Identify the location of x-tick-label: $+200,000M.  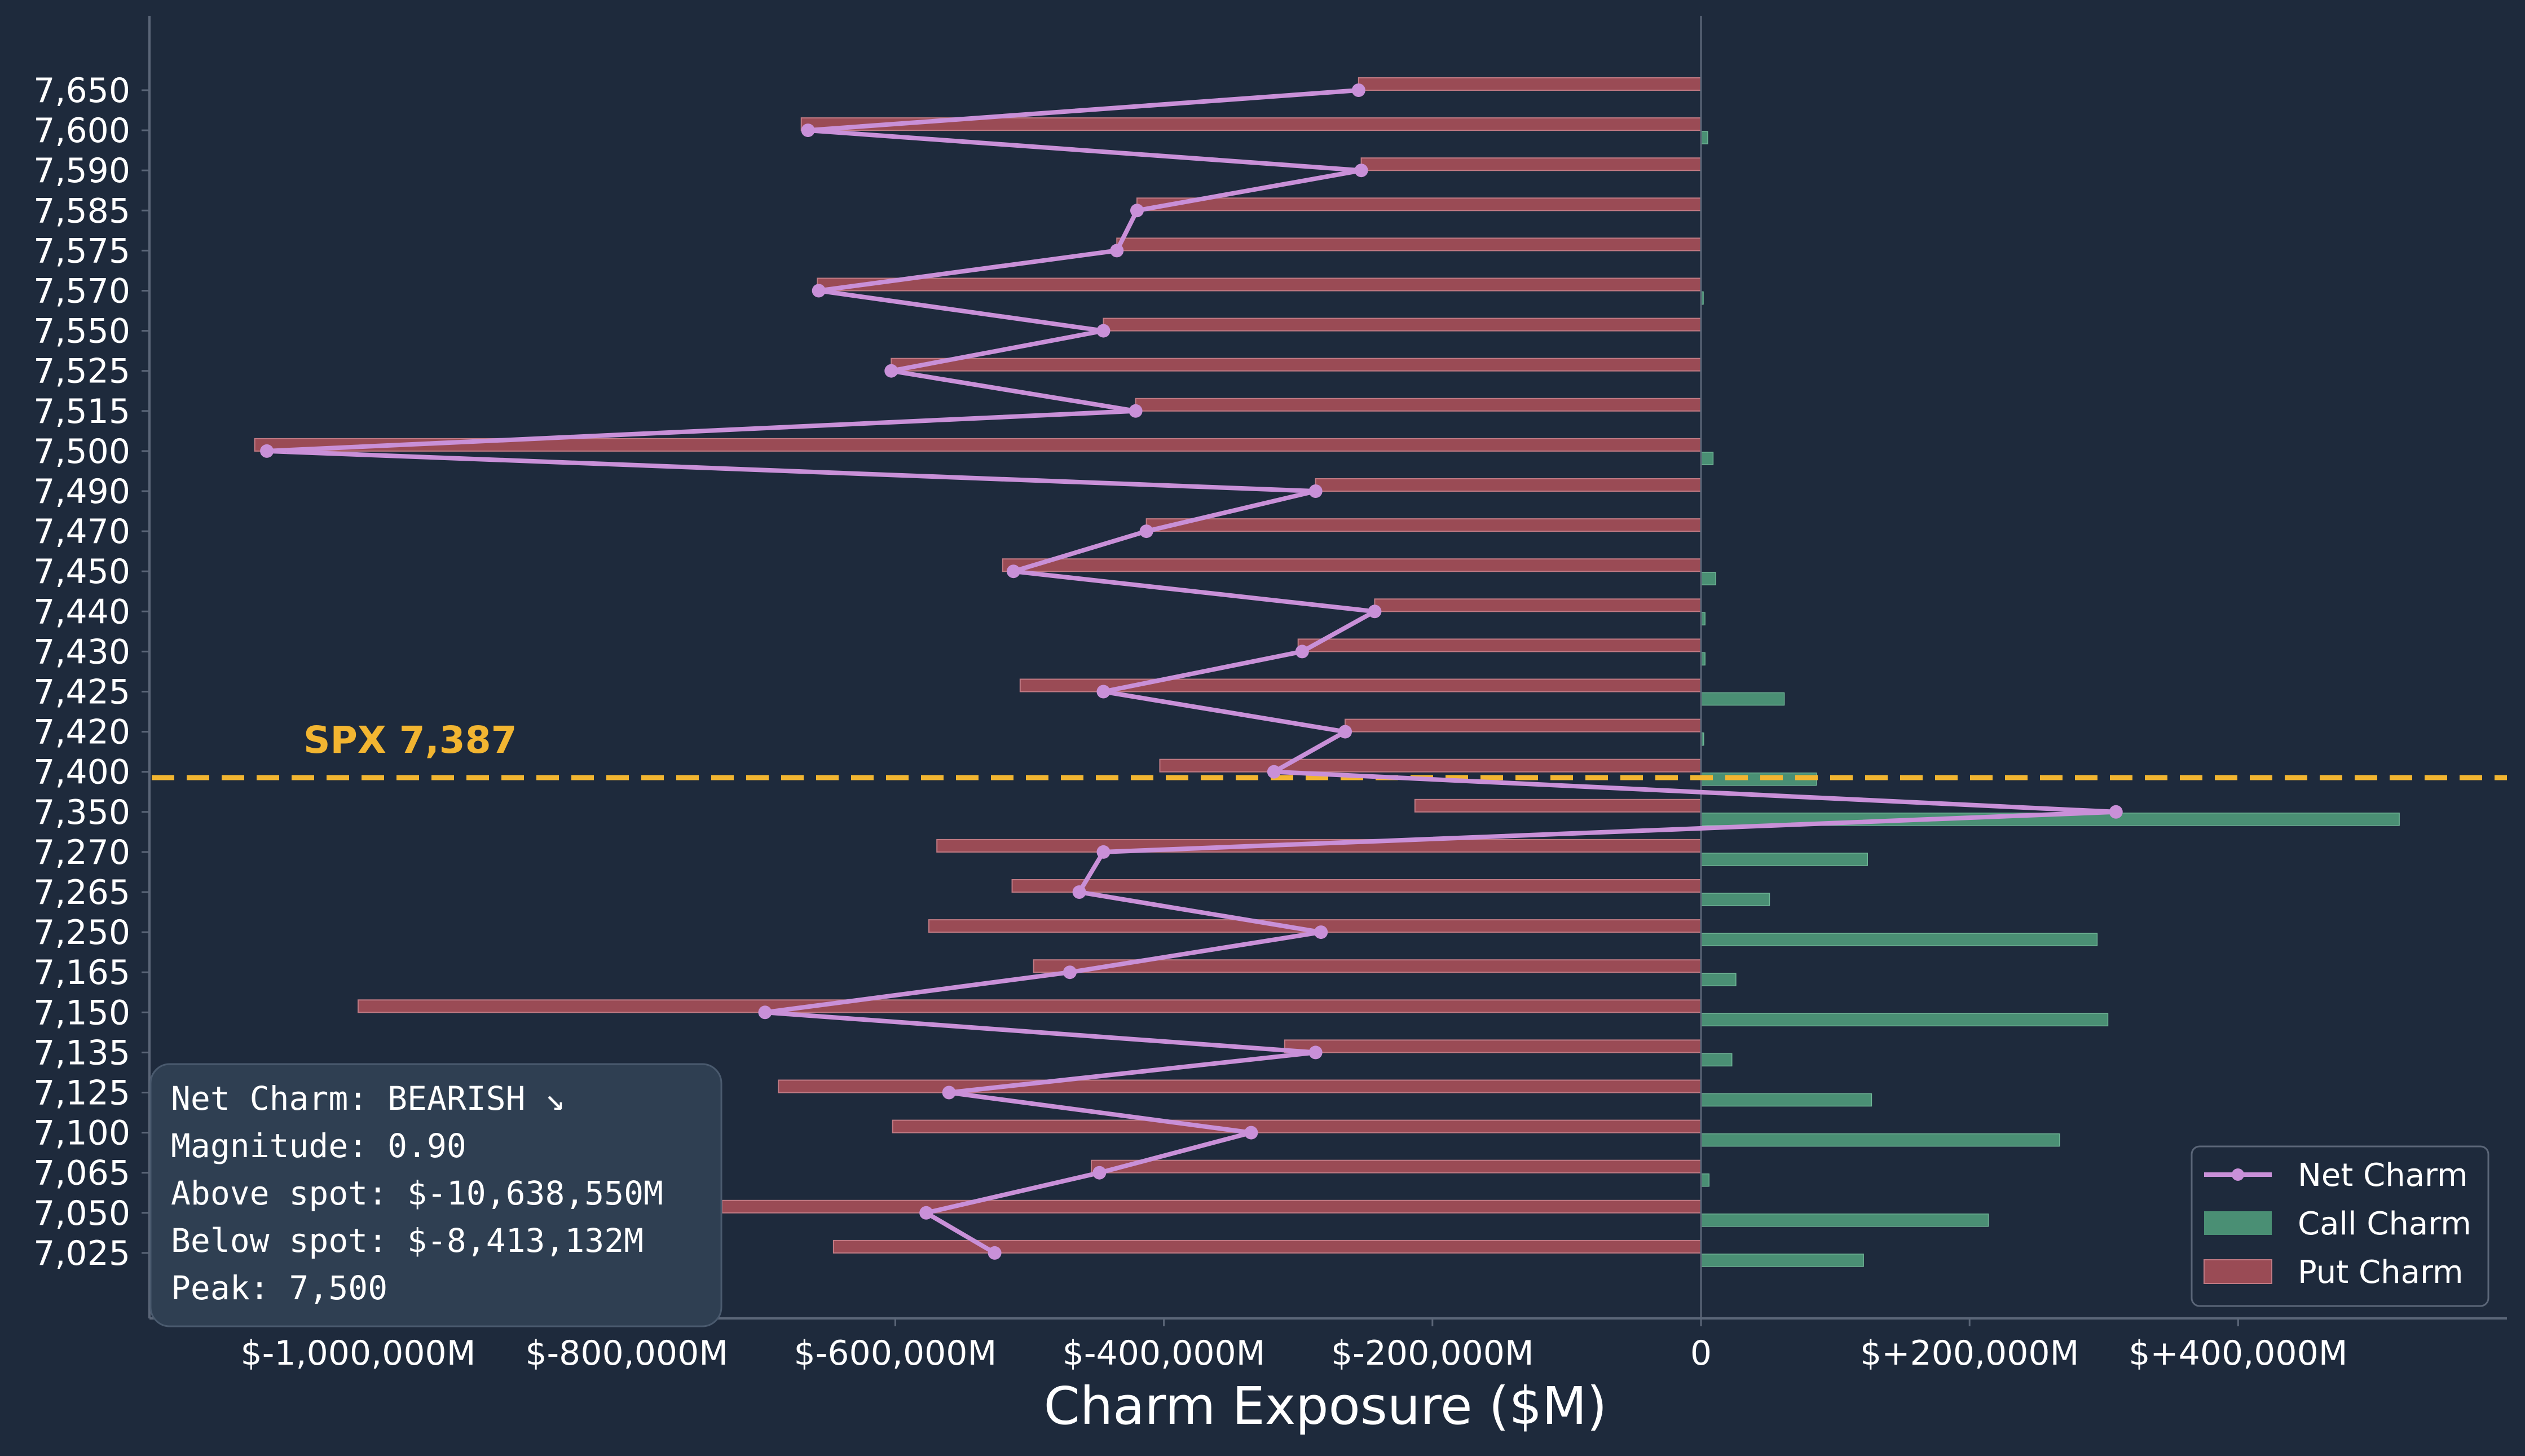
(1969, 1353).